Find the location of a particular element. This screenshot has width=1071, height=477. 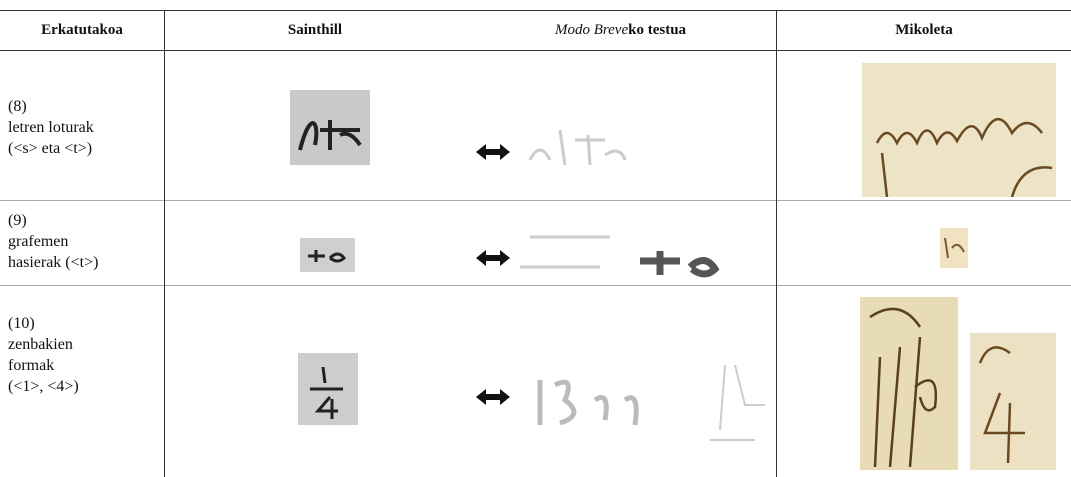

label-line: (10) is located at coordinates (21, 323).